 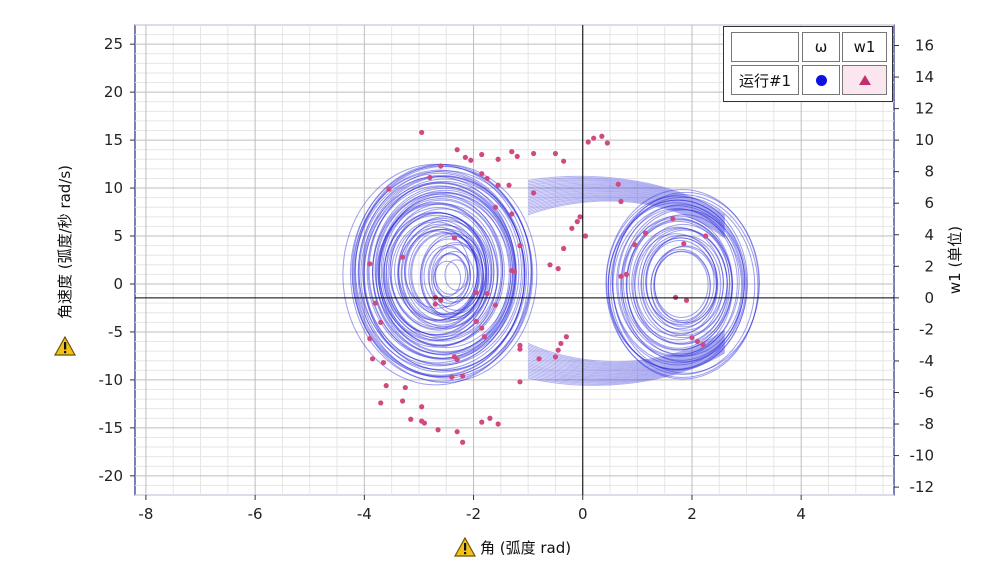 I want to click on y-tick-label: 20, so click(x=113, y=92).